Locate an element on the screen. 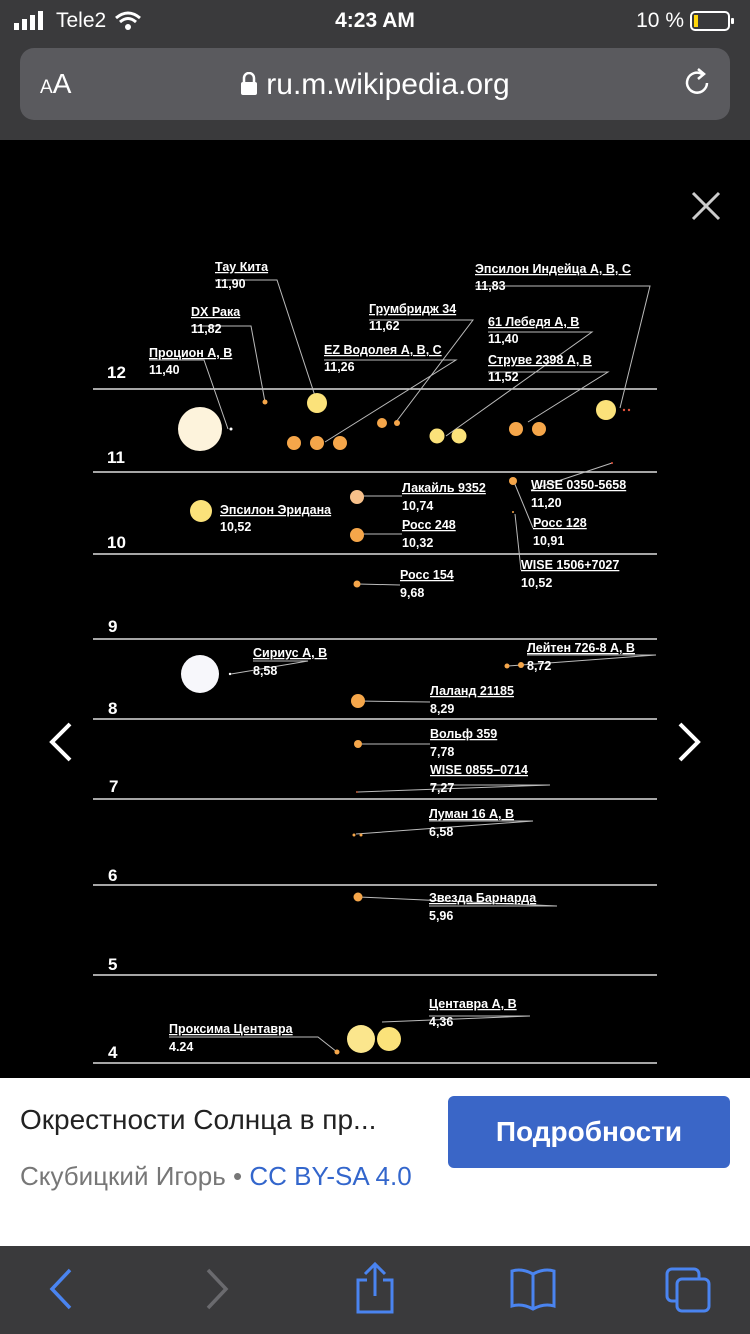  carrier-group: Tele2 is located at coordinates (78, 21).